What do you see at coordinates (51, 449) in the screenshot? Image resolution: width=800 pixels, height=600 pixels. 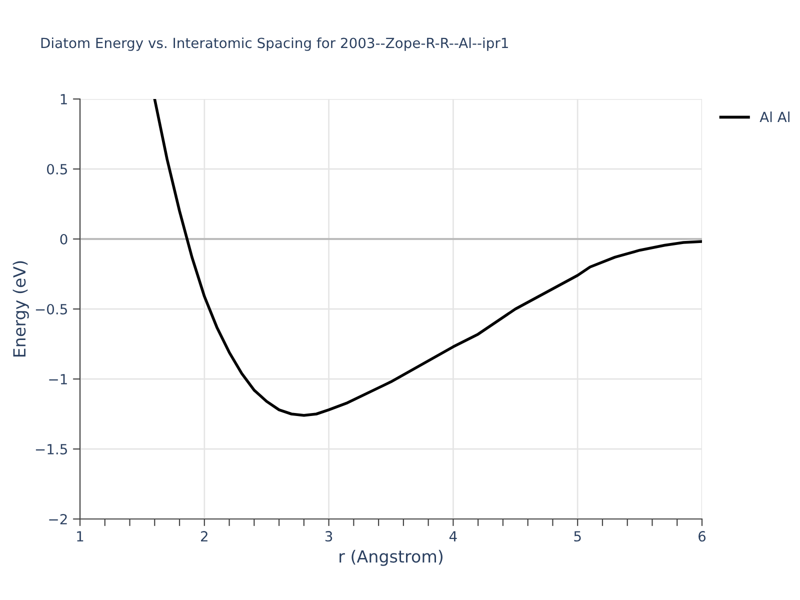 I see `y-tick-label: −1.5` at bounding box center [51, 449].